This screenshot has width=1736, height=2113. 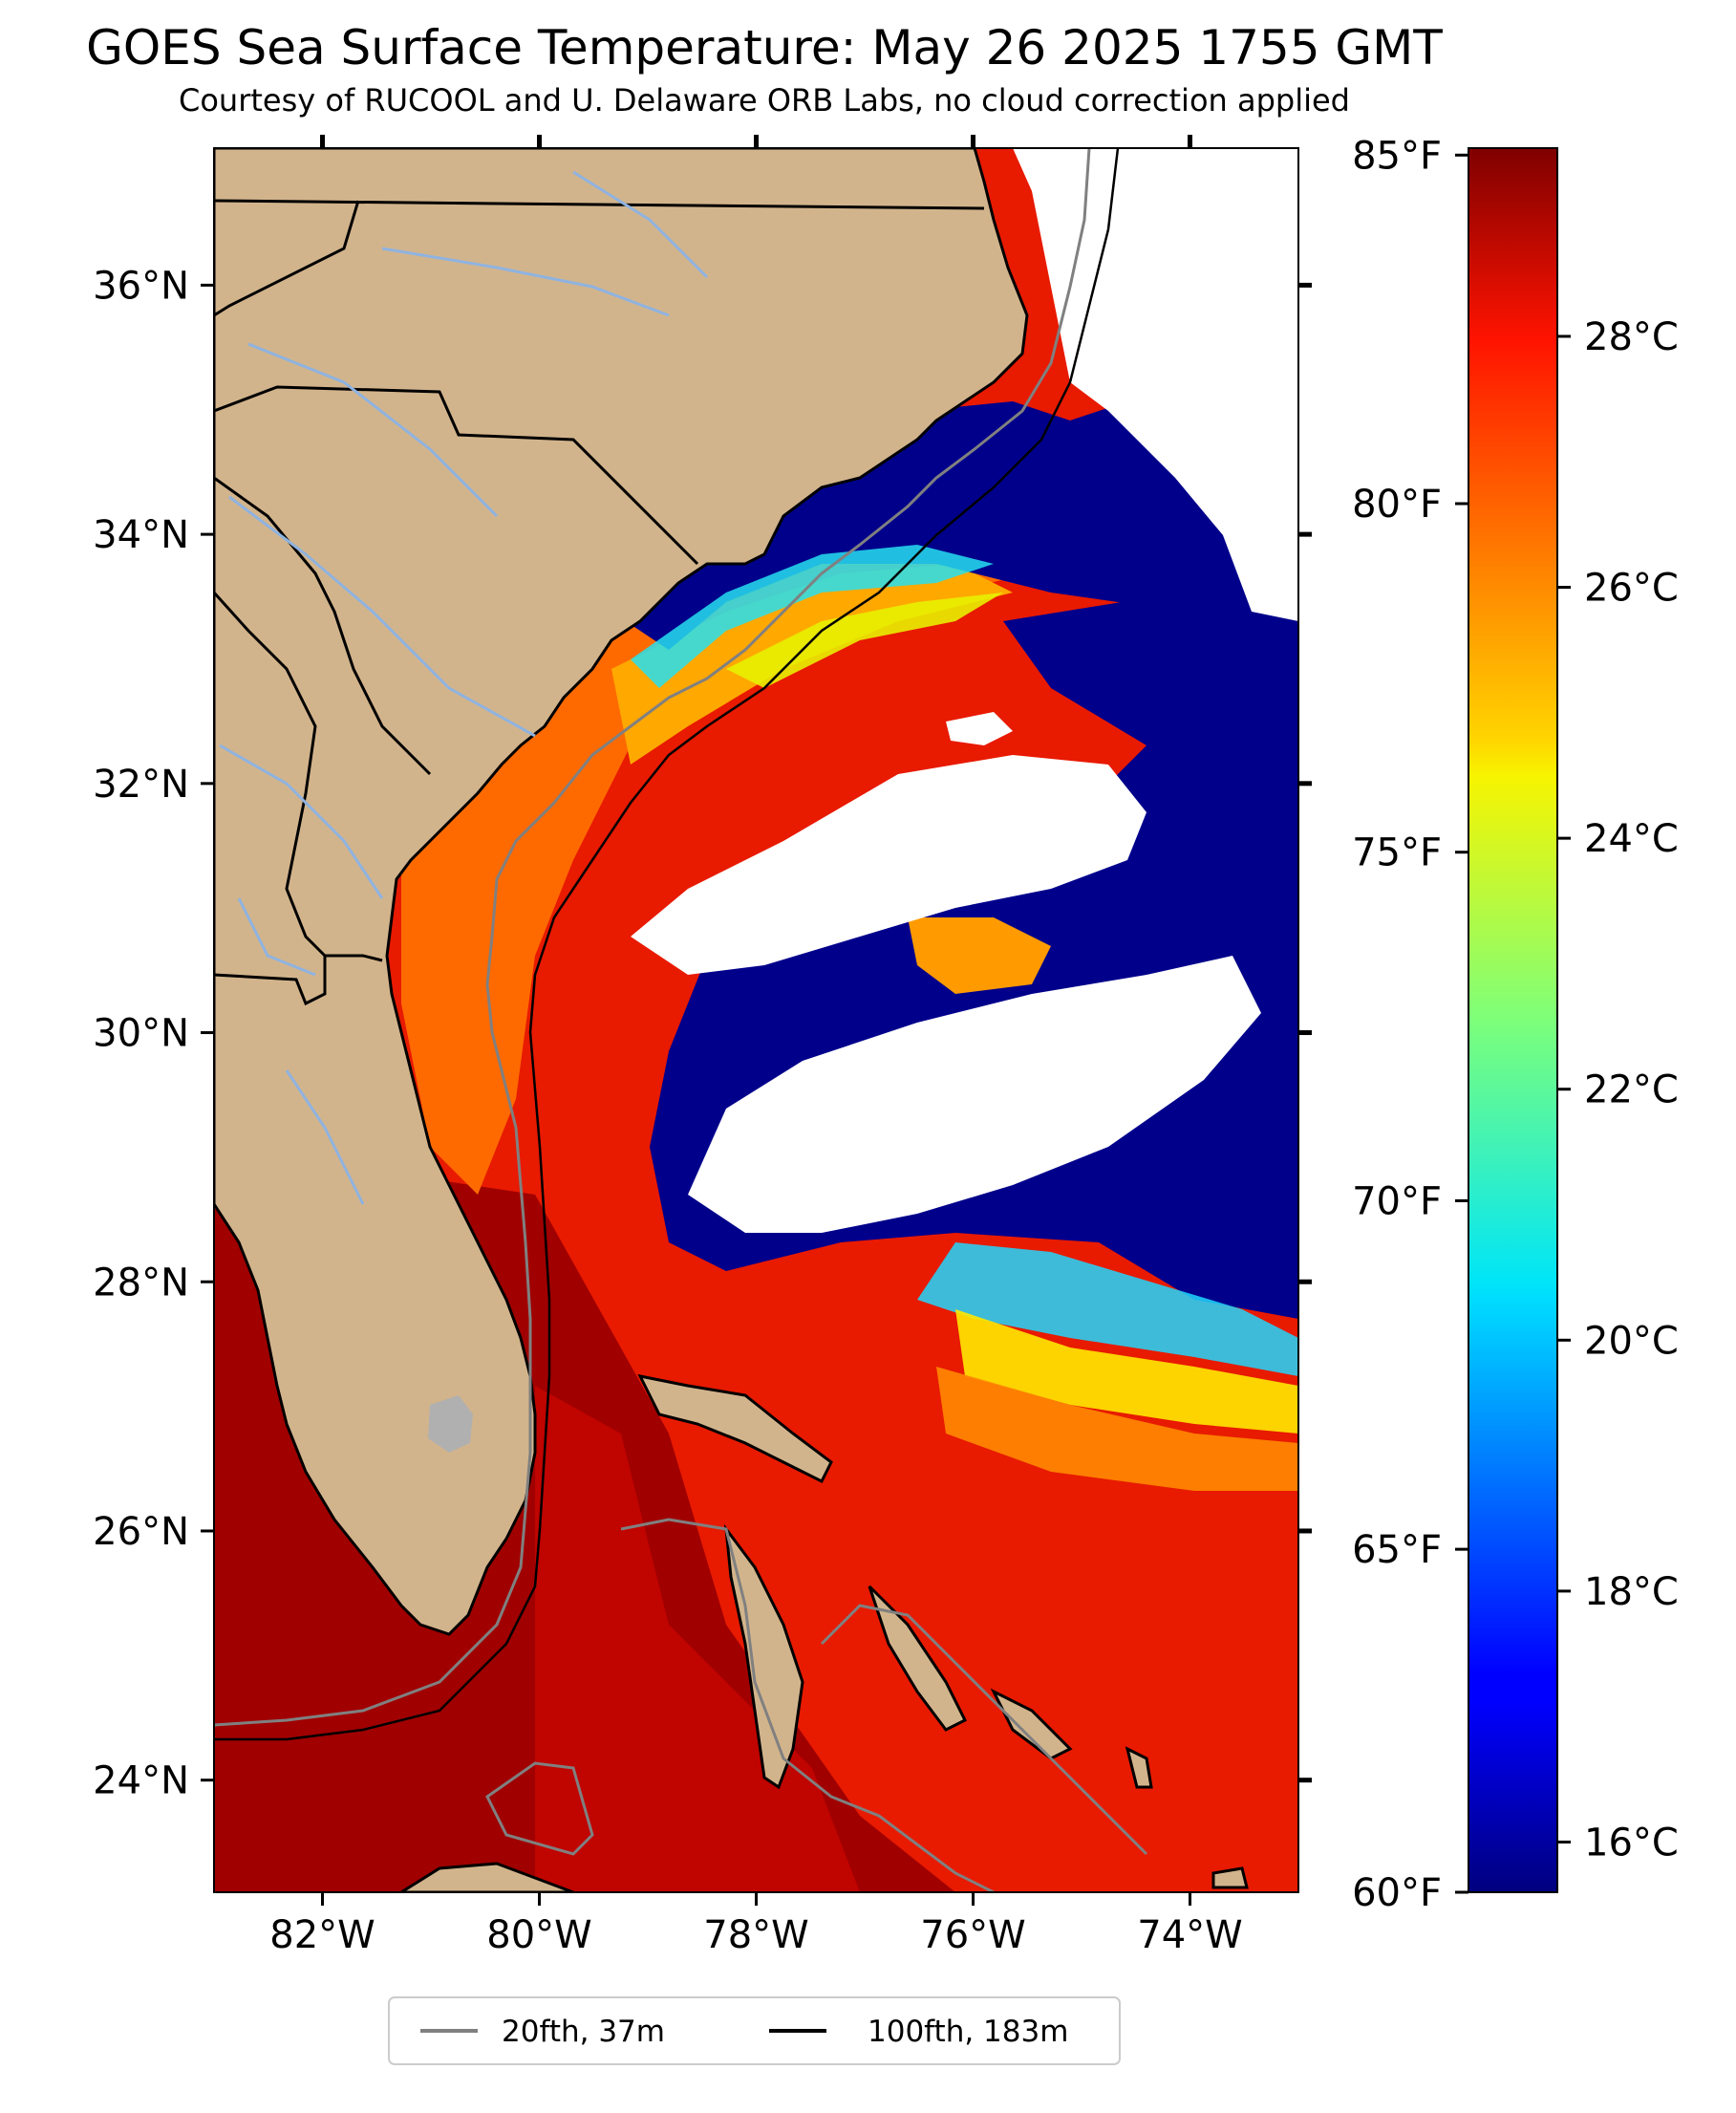 What do you see at coordinates (1189, 1935) in the screenshot?
I see `lon-tick-label: 74°W` at bounding box center [1189, 1935].